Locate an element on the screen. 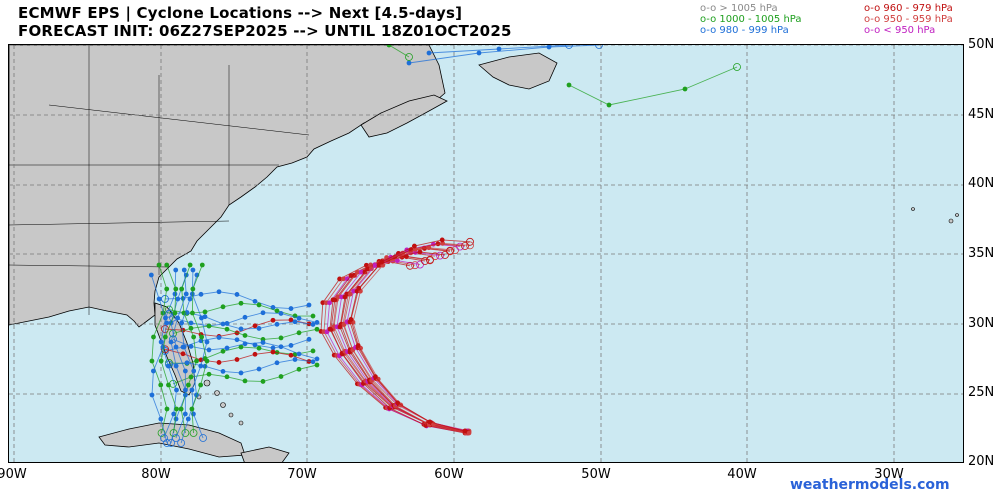 The width and height of the screenshot is (1000, 500). lon-label-90w: 90W is located at coordinates (13, 474).